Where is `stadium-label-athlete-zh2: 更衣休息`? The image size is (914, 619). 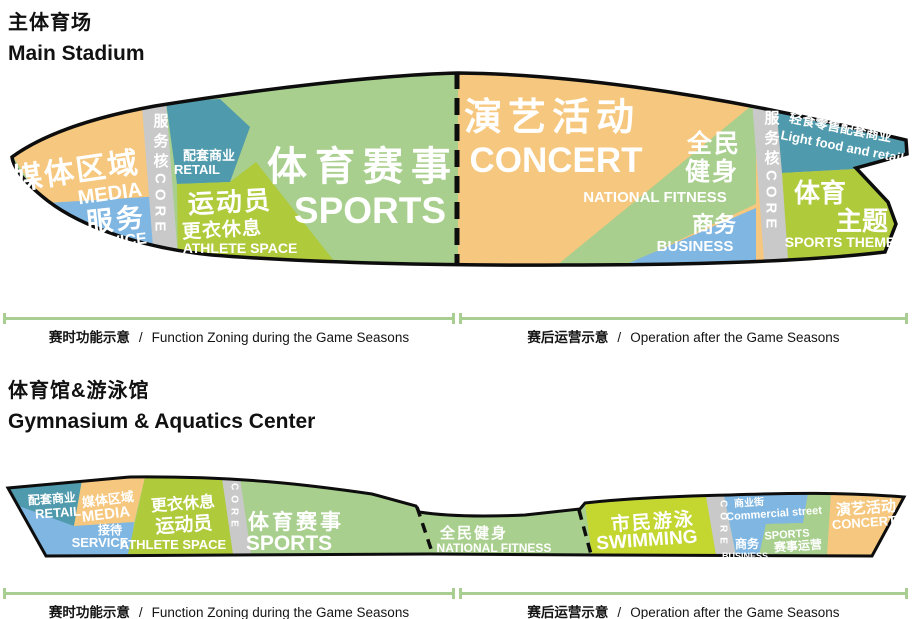 stadium-label-athlete-zh2: 更衣休息 is located at coordinates (221, 229).